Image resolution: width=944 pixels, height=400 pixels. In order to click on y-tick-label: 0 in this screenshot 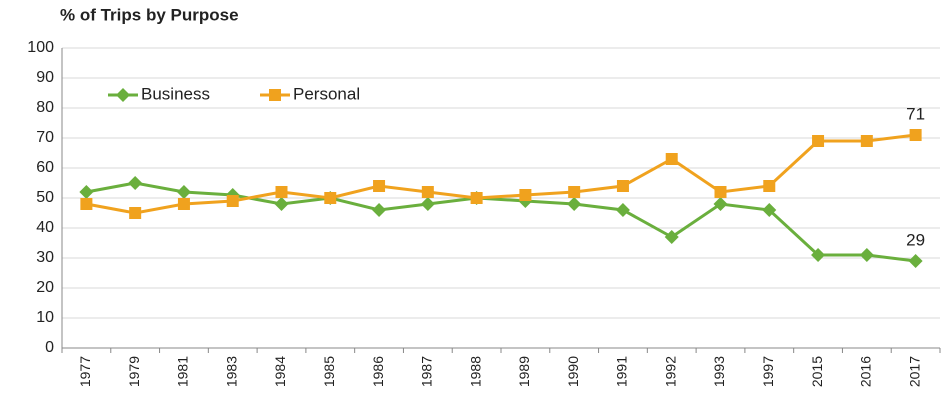, I will do `click(49, 347)`.